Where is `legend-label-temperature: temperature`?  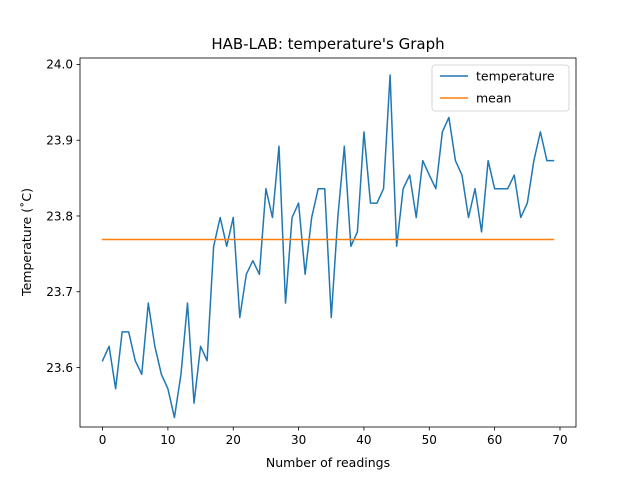 legend-label-temperature: temperature is located at coordinates (515, 76).